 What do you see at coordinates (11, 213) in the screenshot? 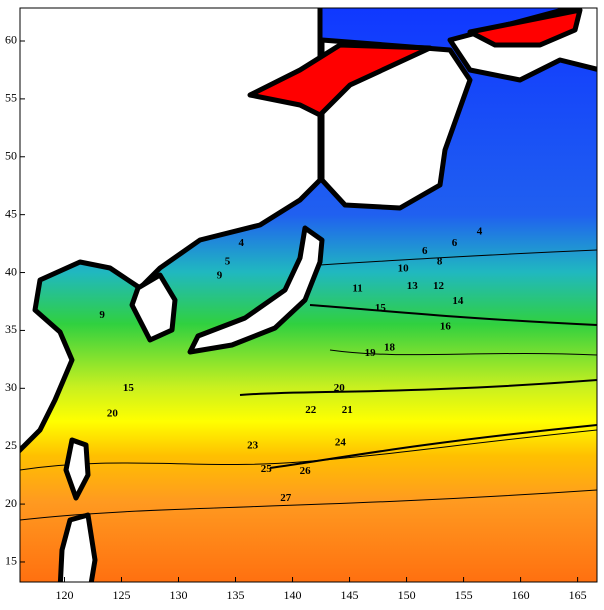
I see `y-tick-label: 45` at bounding box center [11, 213].